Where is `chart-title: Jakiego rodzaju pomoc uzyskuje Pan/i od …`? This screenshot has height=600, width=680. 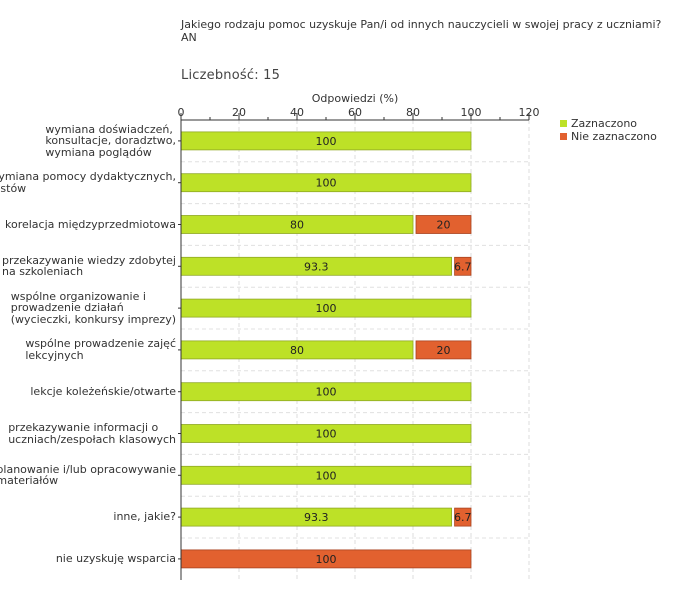
chart-title: Jakiego rodzaju pomoc uzyskuje Pan/i od … is located at coordinates (421, 31).